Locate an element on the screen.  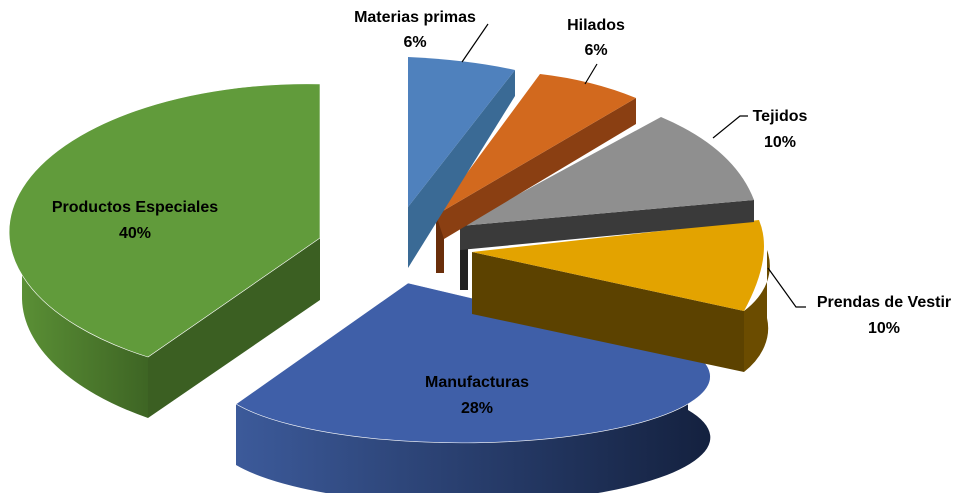
slice-tejidos is located at coordinates (607, 203).